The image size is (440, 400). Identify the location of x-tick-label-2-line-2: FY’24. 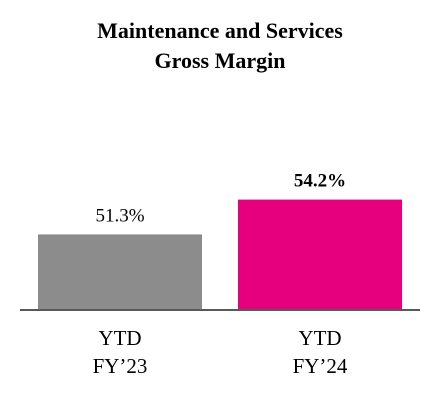
(320, 366).